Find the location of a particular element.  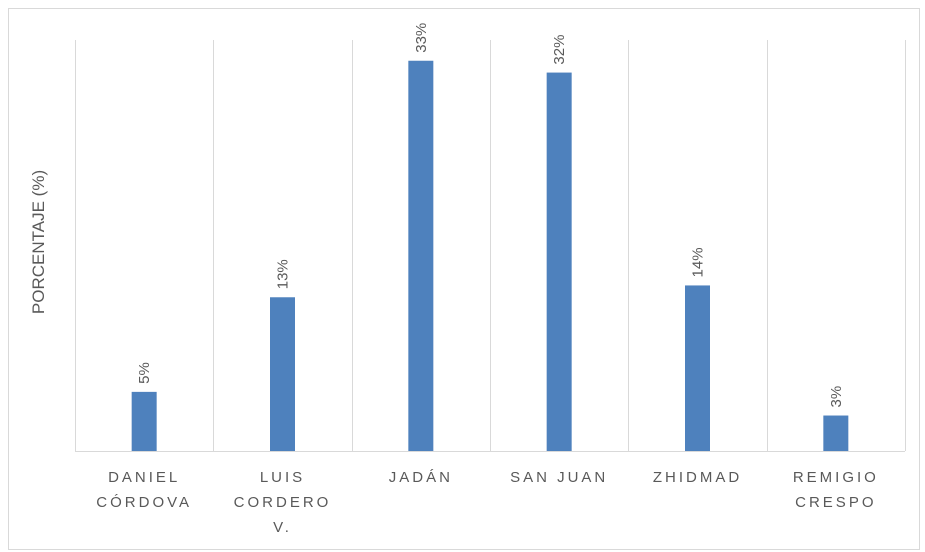

data-label: 13% is located at coordinates (283, 274).